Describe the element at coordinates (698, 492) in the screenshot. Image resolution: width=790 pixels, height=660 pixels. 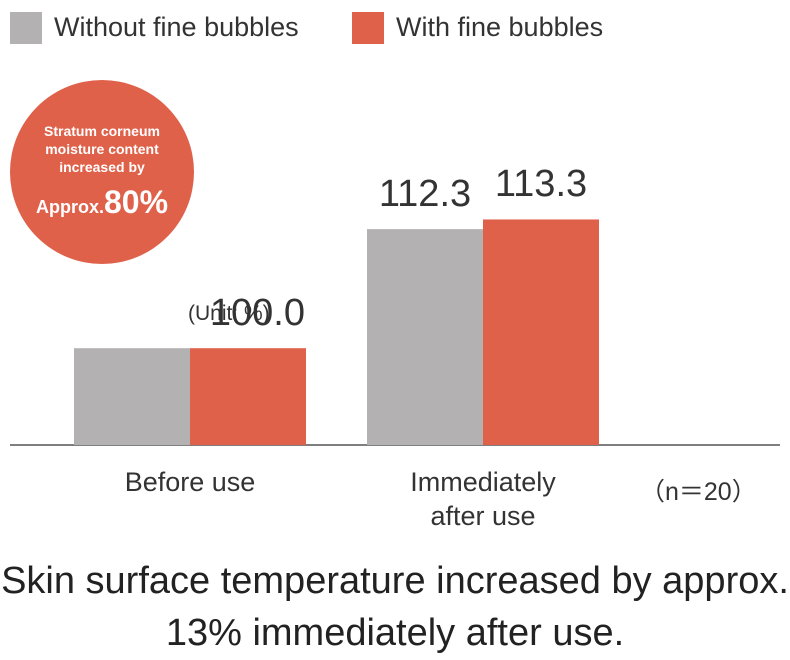
I see `sample-size: （n＝20）` at that location.